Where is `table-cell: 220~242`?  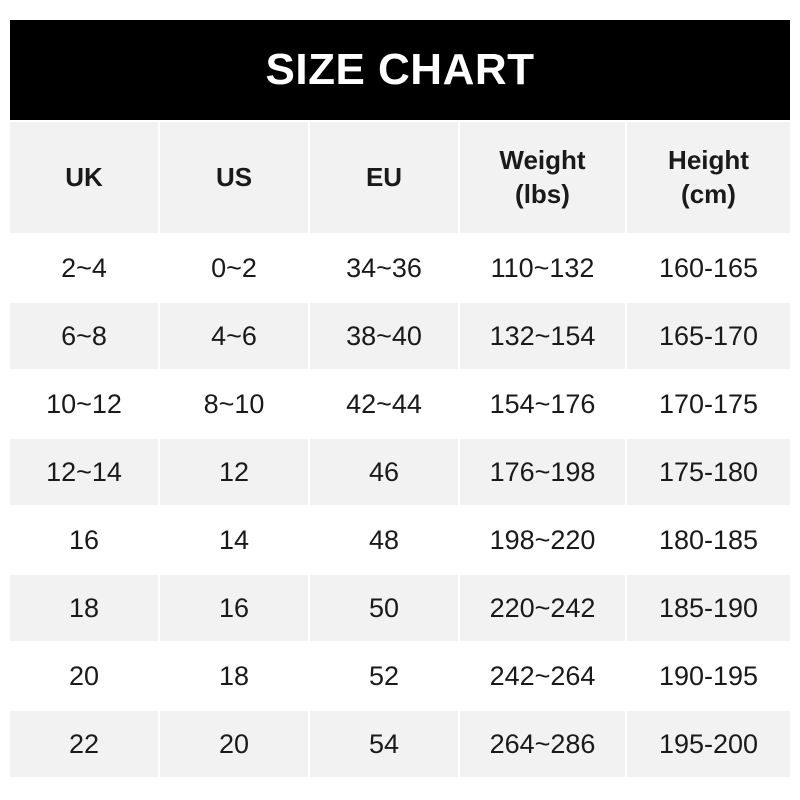 table-cell: 220~242 is located at coordinates (542, 608).